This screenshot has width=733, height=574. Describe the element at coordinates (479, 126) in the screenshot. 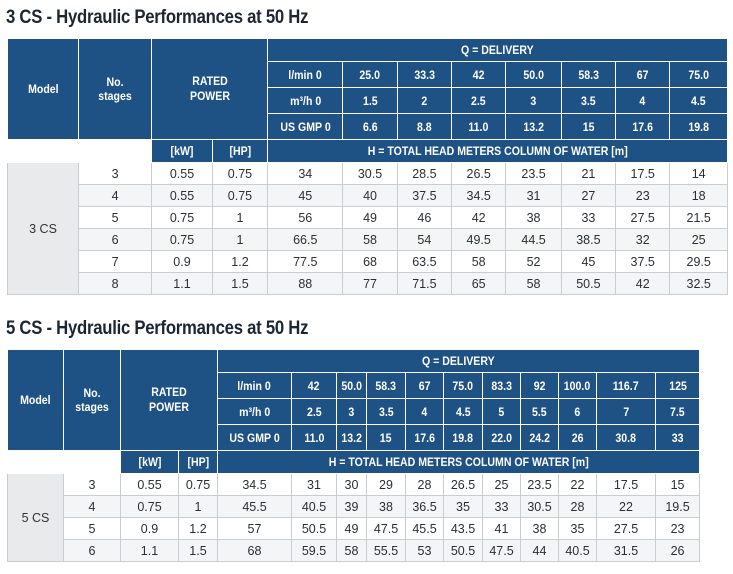

I see `delivery-value-cell: 11.0` at that location.